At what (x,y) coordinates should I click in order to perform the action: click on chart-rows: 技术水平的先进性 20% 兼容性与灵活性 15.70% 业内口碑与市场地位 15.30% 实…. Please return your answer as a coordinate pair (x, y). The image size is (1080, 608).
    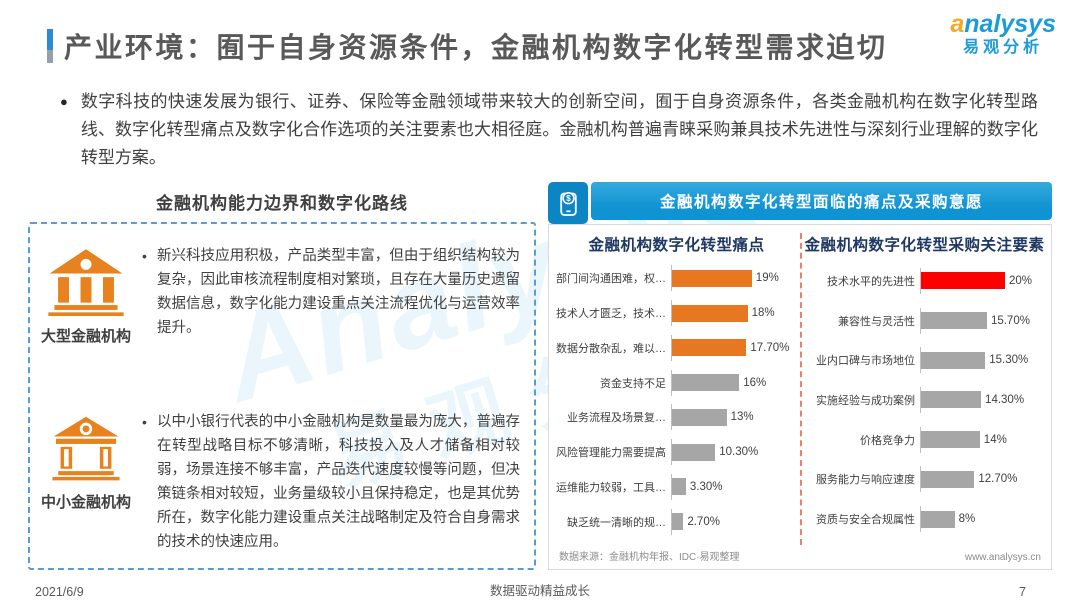
    Looking at the image, I should click on (924, 403).